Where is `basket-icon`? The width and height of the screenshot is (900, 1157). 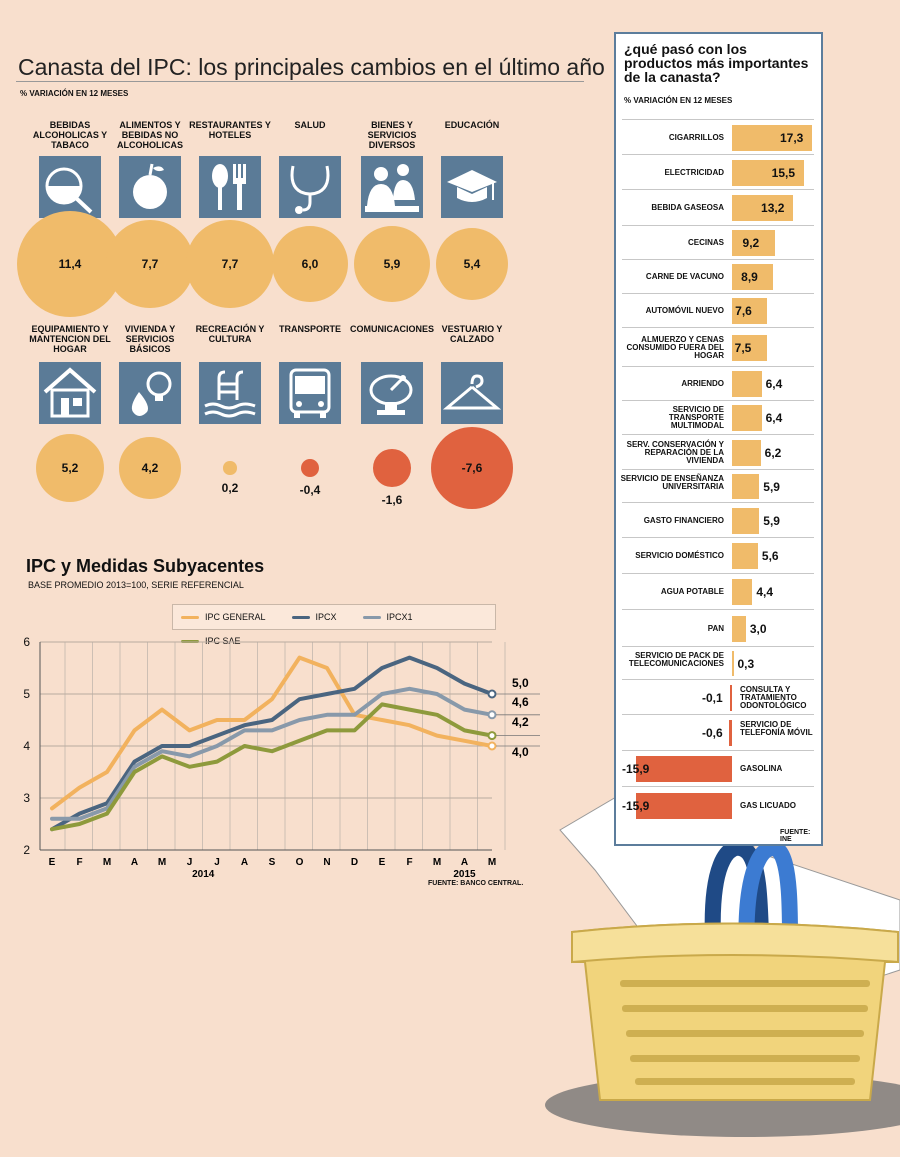
basket-icon is located at coordinates (735, 1011).